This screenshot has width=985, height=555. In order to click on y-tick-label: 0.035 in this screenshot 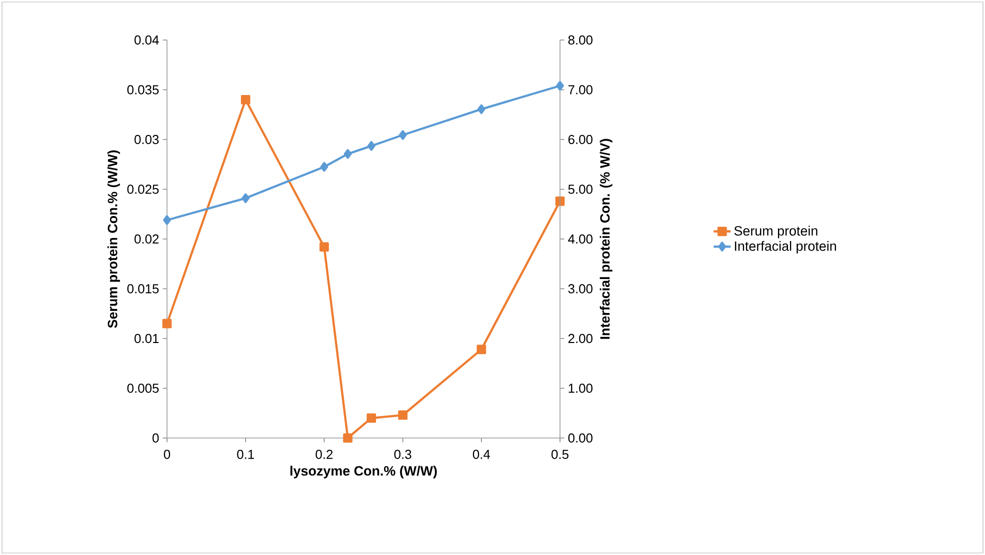, I will do `click(143, 89)`.